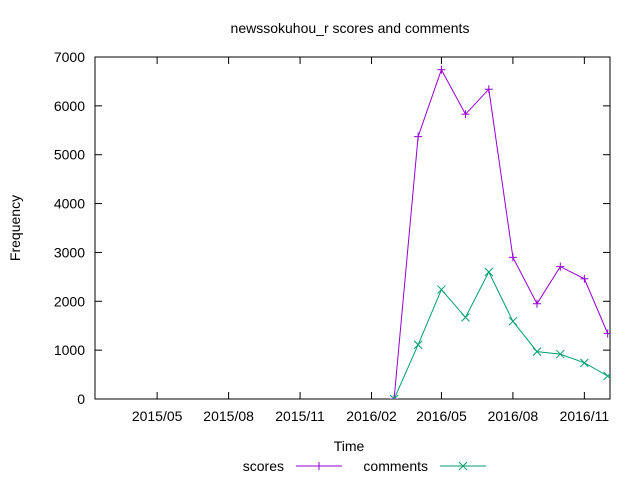  What do you see at coordinates (500, 334) in the screenshot?
I see `series-line-comments` at bounding box center [500, 334].